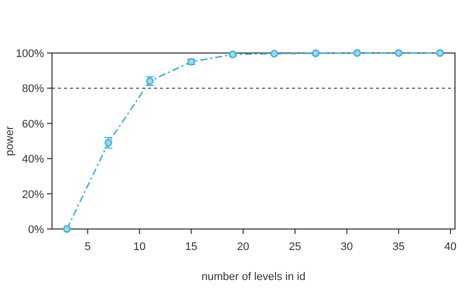 The height and width of the screenshot is (295, 474). I want to click on x-axis-title: number of levels in id, so click(254, 277).